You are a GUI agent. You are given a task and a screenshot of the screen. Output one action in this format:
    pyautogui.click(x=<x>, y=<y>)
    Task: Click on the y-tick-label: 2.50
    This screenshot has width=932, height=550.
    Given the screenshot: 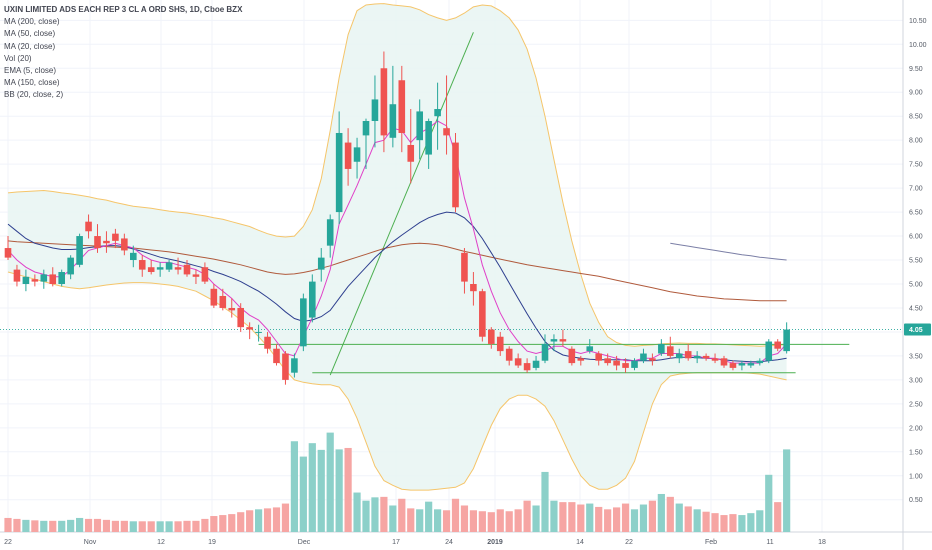 What is the action you would take?
    pyautogui.click(x=916, y=404)
    